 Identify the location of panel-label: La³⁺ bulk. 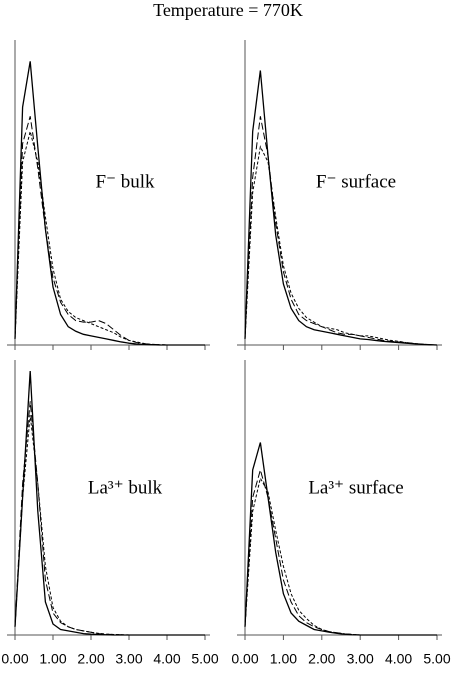
(125, 488).